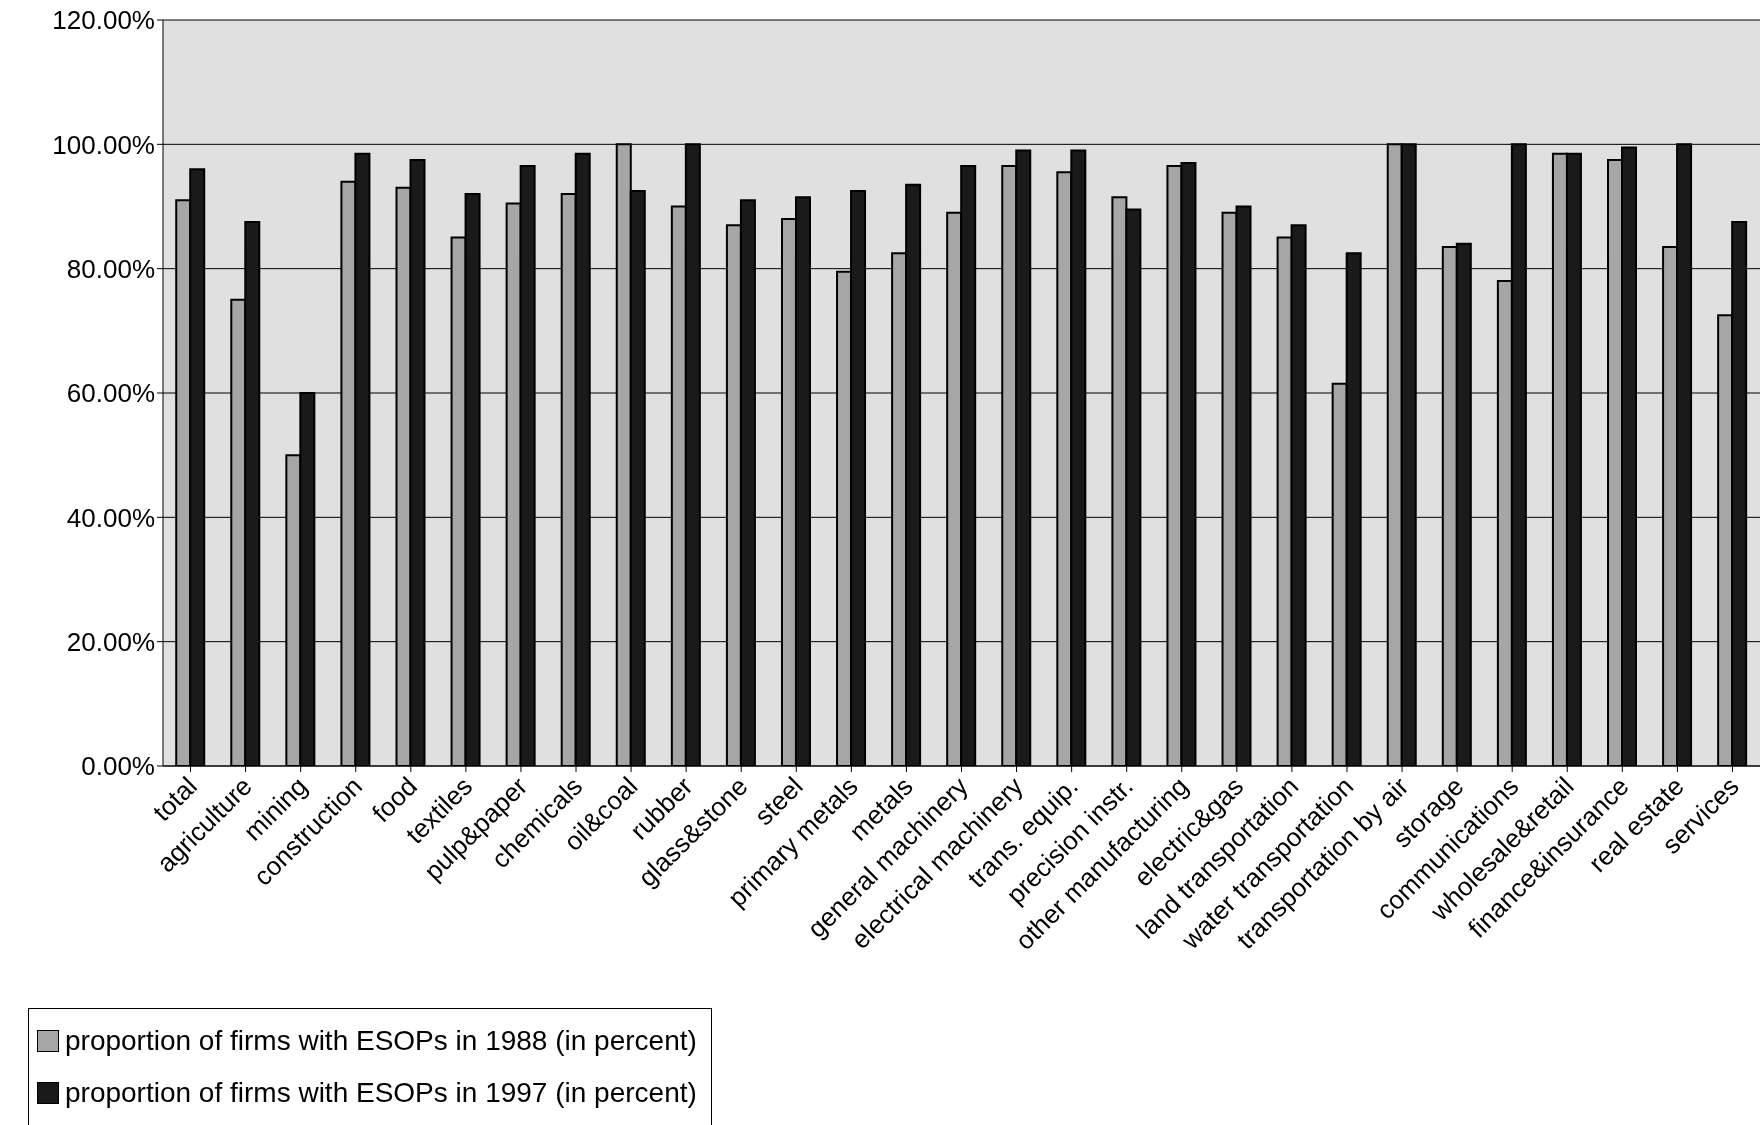 The width and height of the screenshot is (1760, 1125). Describe the element at coordinates (381, 1041) in the screenshot. I see `legend-label: proportion of firms with ESOPs in 1988 (in percent)` at that location.